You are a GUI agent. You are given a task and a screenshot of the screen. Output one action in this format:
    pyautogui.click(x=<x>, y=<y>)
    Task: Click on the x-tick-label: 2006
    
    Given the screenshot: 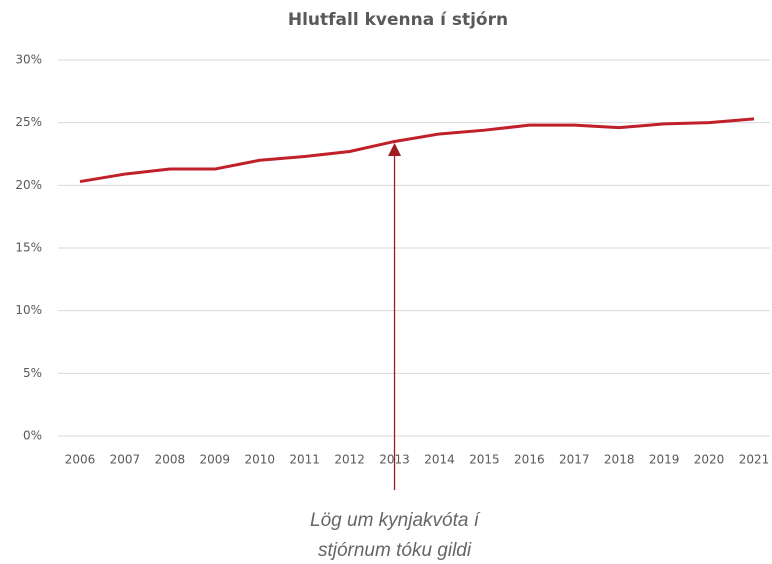 What is the action you would take?
    pyautogui.click(x=80, y=460)
    